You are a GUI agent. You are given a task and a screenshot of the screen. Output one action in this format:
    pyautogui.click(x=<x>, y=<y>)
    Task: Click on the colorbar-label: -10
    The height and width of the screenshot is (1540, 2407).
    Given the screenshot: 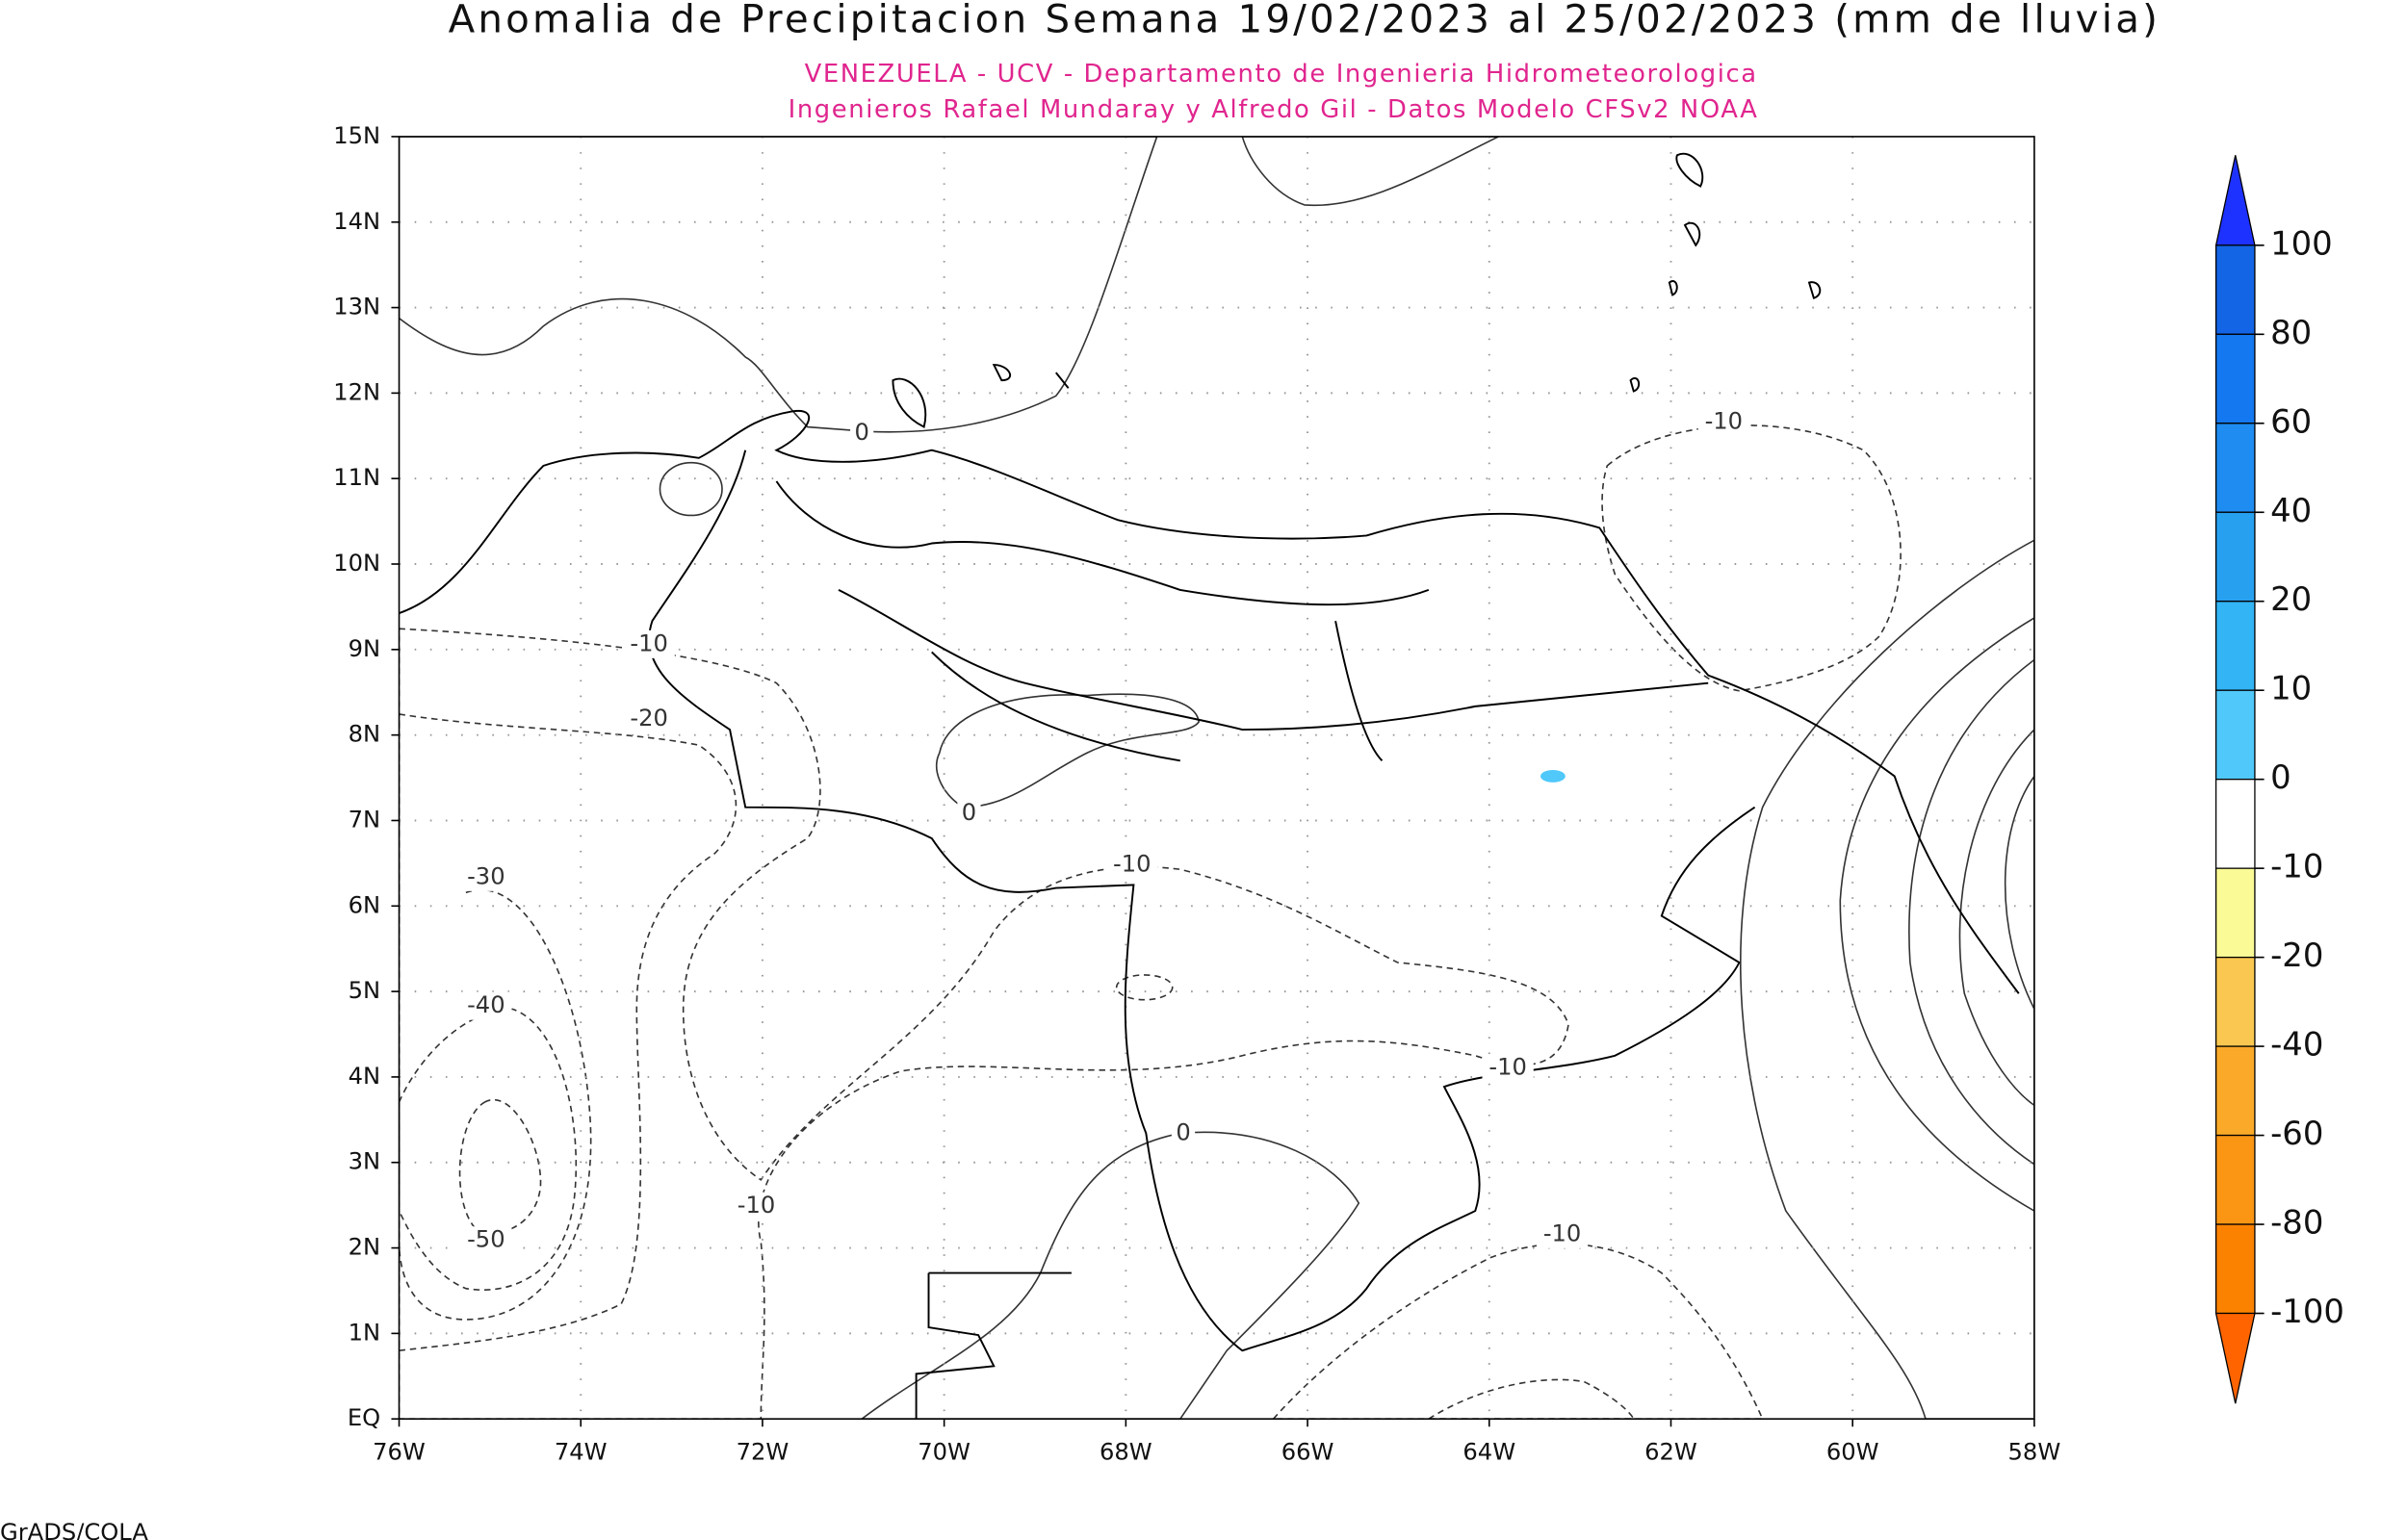 What is the action you would take?
    pyautogui.click(x=2296, y=867)
    